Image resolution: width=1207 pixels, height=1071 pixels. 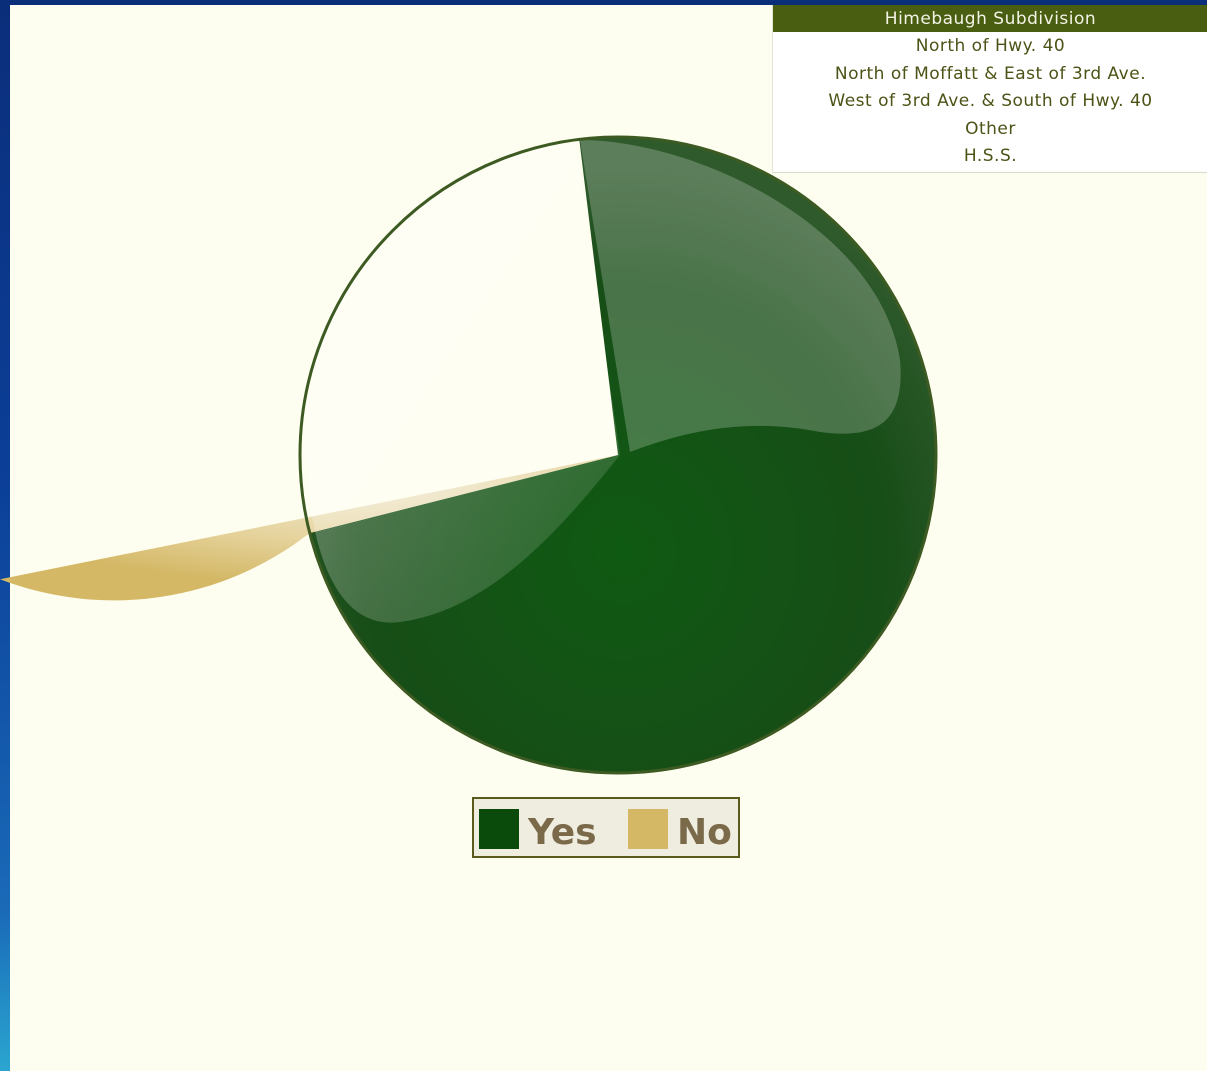 I want to click on gloss-highlight, so click(x=462, y=382).